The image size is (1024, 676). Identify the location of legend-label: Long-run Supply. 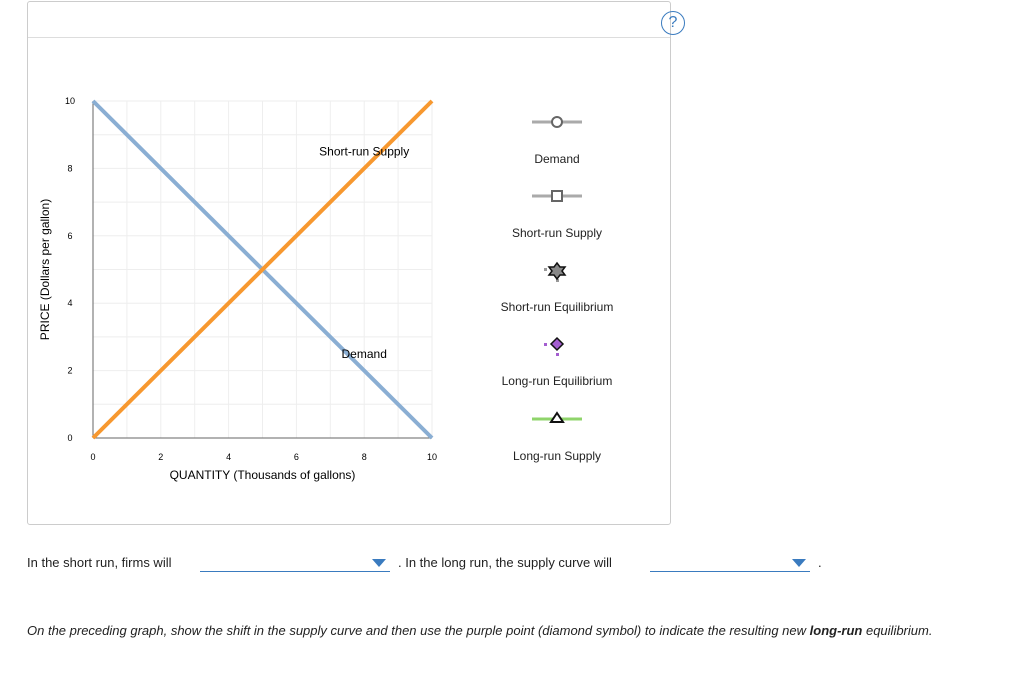
(557, 456).